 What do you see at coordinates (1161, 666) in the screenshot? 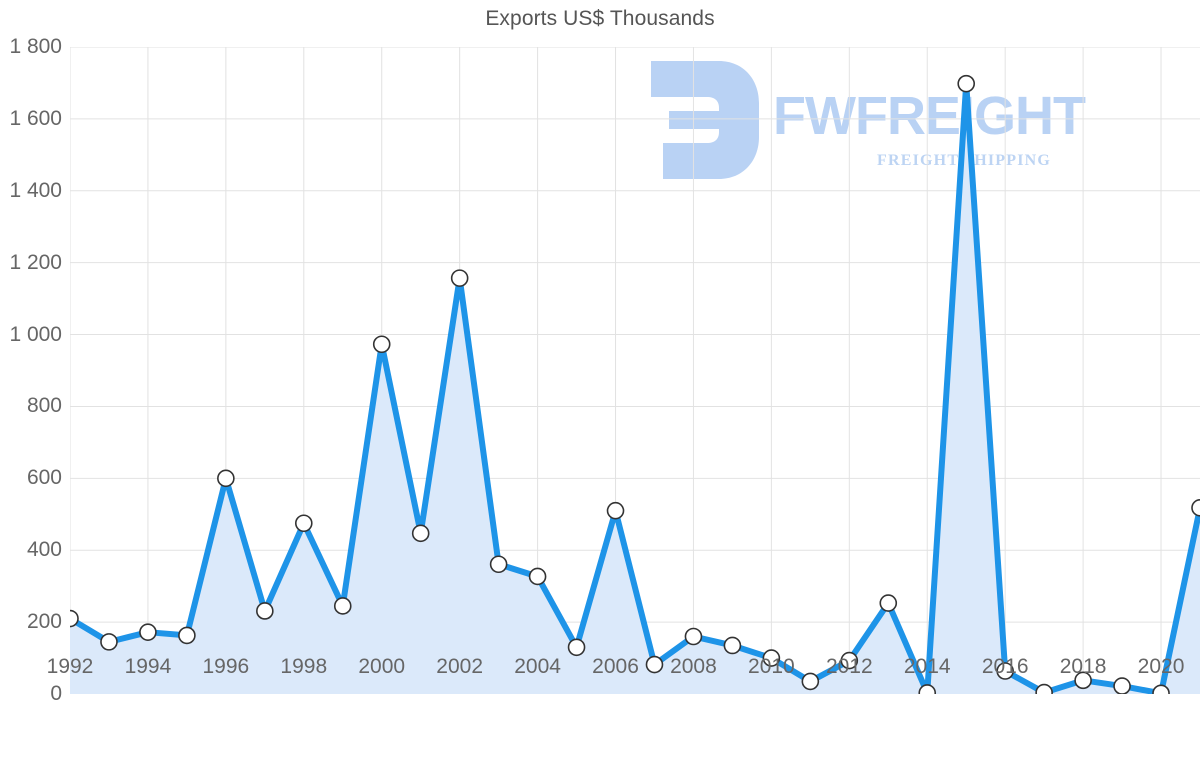
I see `x-axis-tick-label: 2020` at bounding box center [1161, 666].